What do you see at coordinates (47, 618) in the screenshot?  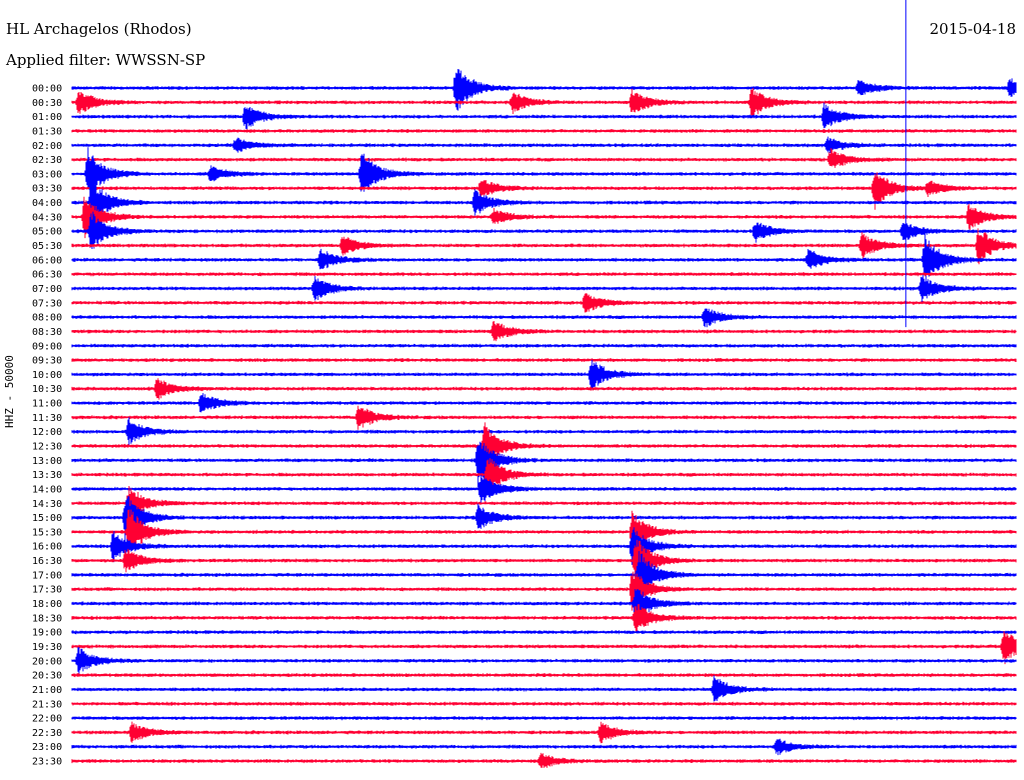 I see `tick-label: 18:30` at bounding box center [47, 618].